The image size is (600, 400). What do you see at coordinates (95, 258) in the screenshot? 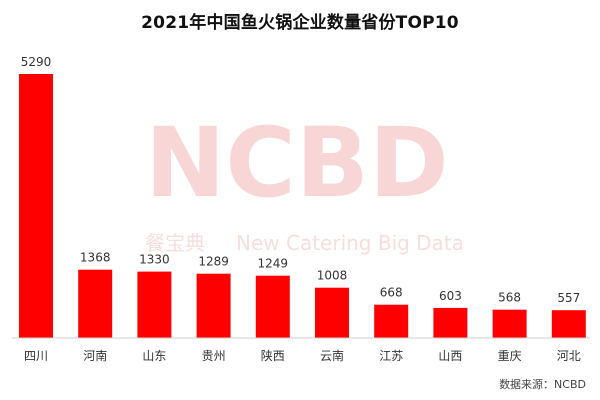
I see `data-label-1: 1368` at bounding box center [95, 258].